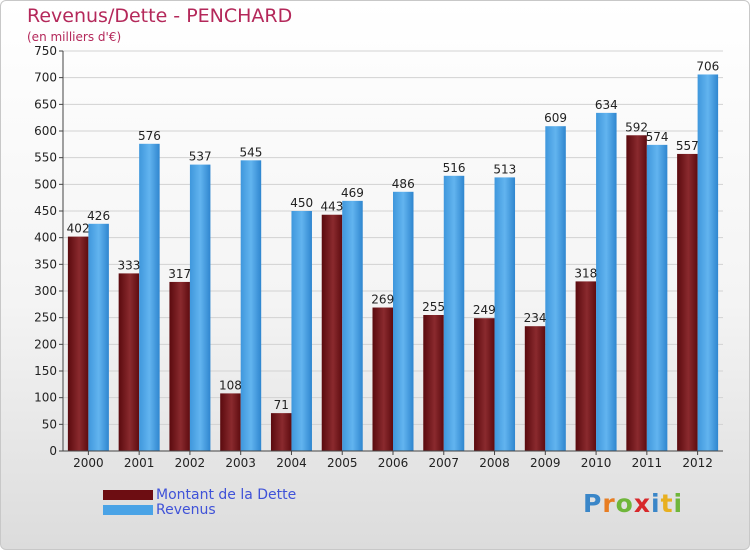 This screenshot has height=550, width=750. What do you see at coordinates (78, 229) in the screenshot?
I see `data-label-debt: 402` at bounding box center [78, 229].